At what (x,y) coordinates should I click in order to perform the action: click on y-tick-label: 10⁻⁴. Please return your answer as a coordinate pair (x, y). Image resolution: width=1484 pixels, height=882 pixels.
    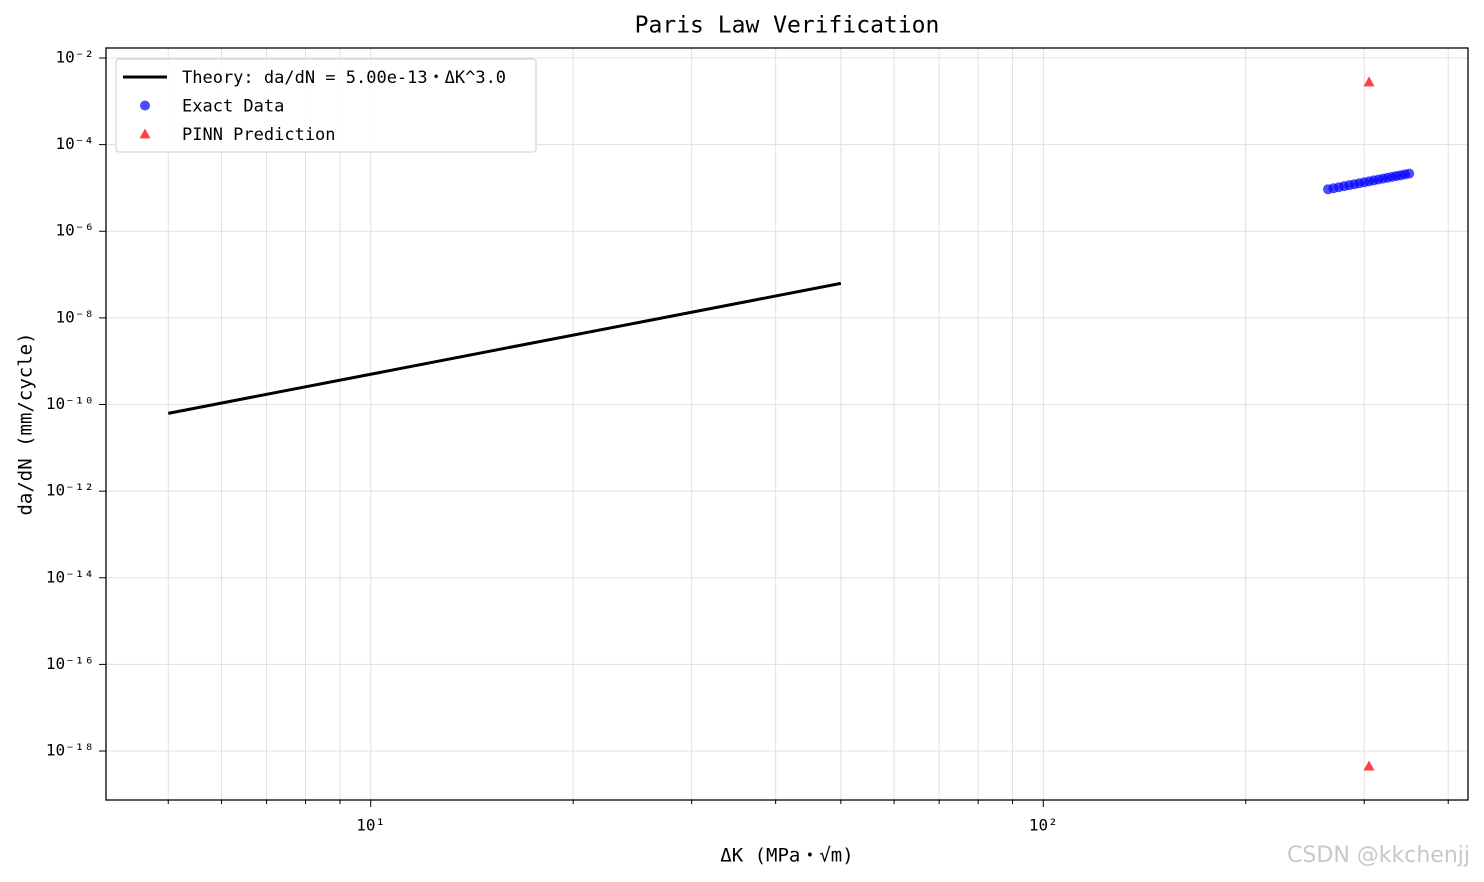
    Looking at the image, I should click on (74, 143).